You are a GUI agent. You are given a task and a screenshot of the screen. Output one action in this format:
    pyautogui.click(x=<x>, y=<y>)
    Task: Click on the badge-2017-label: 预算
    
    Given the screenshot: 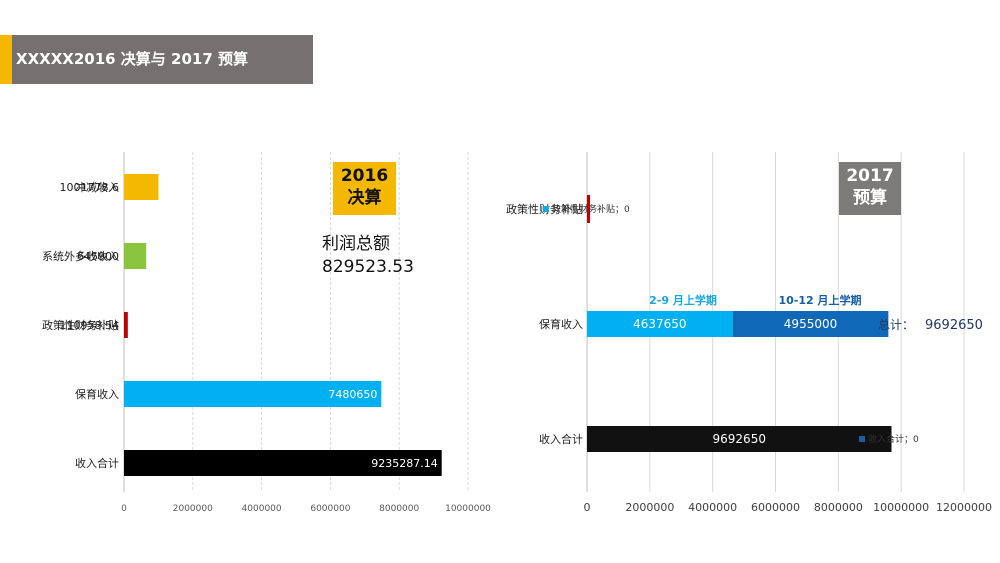 What is the action you would take?
    pyautogui.click(x=870, y=198)
    